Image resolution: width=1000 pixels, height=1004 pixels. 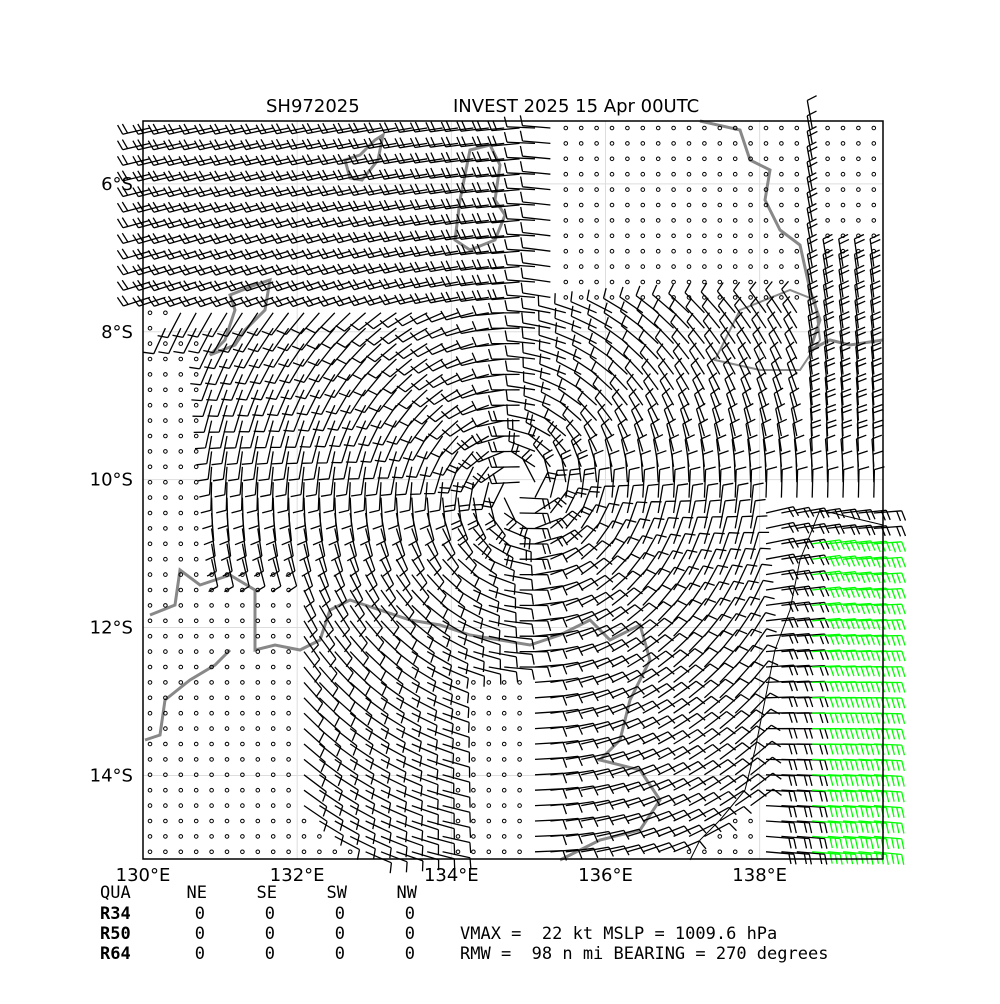 I want to click on table-cell: 0, so click(x=340, y=914).